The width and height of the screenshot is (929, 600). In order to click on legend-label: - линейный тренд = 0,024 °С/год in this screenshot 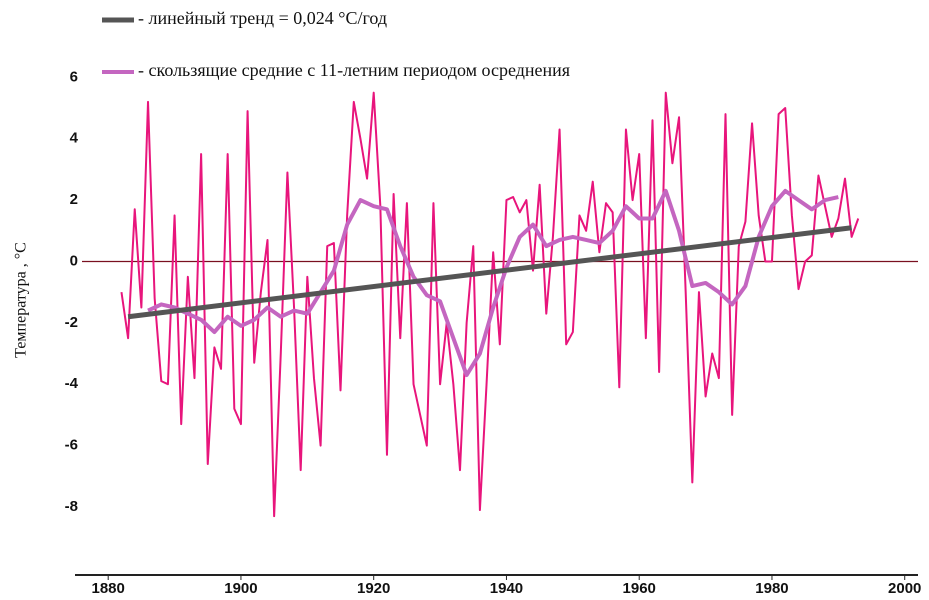, I will do `click(262, 18)`.